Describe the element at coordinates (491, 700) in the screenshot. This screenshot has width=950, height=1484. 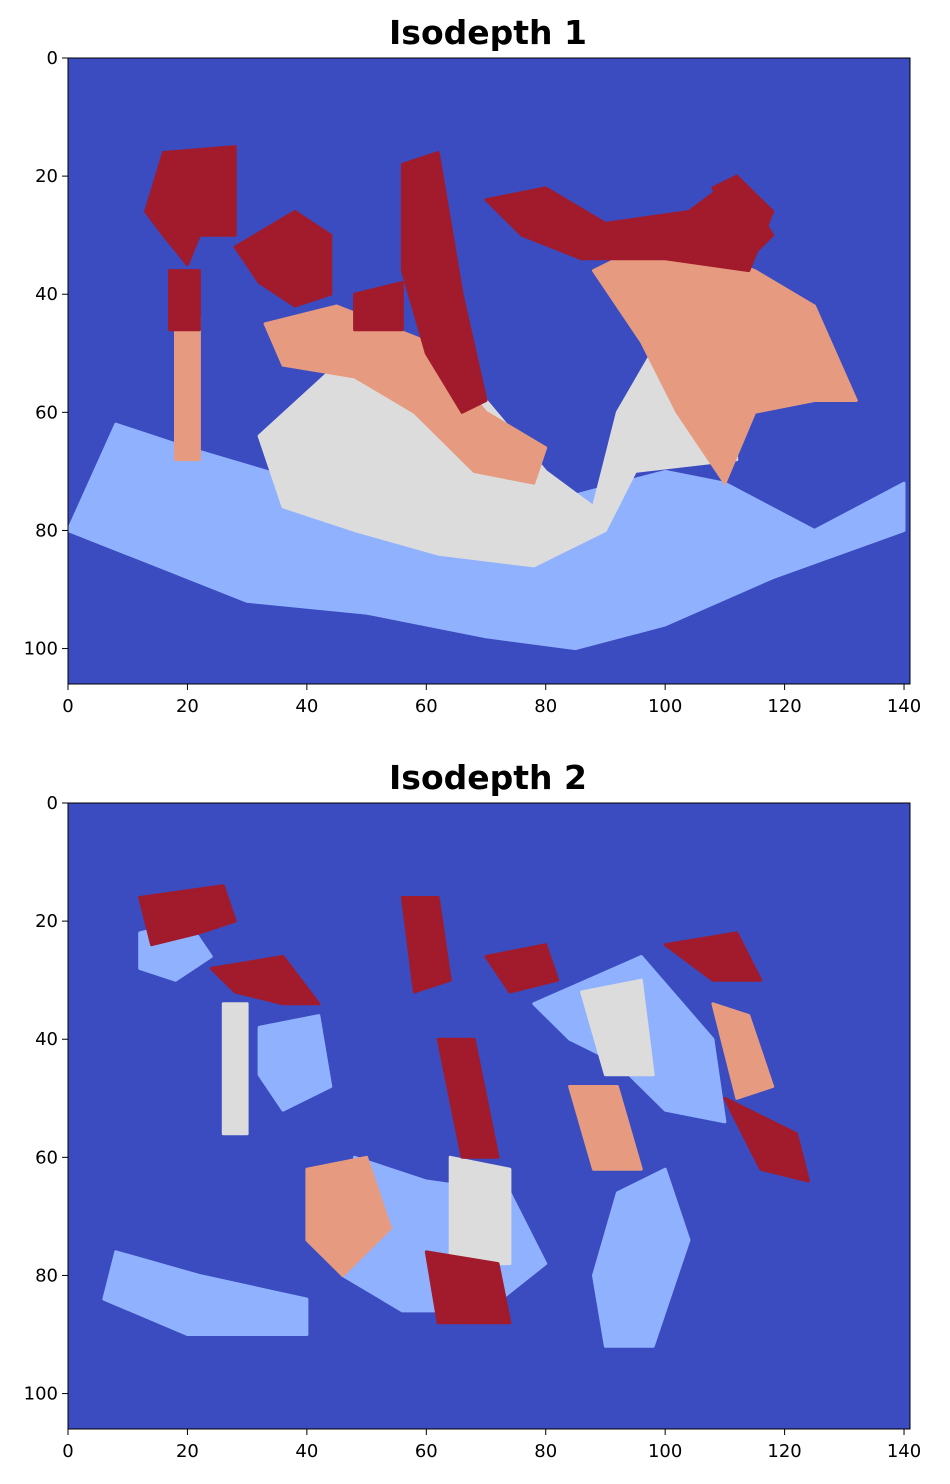
I see `x-axis-ticks-1: 0 20 40 60 80 100 120 140` at that location.